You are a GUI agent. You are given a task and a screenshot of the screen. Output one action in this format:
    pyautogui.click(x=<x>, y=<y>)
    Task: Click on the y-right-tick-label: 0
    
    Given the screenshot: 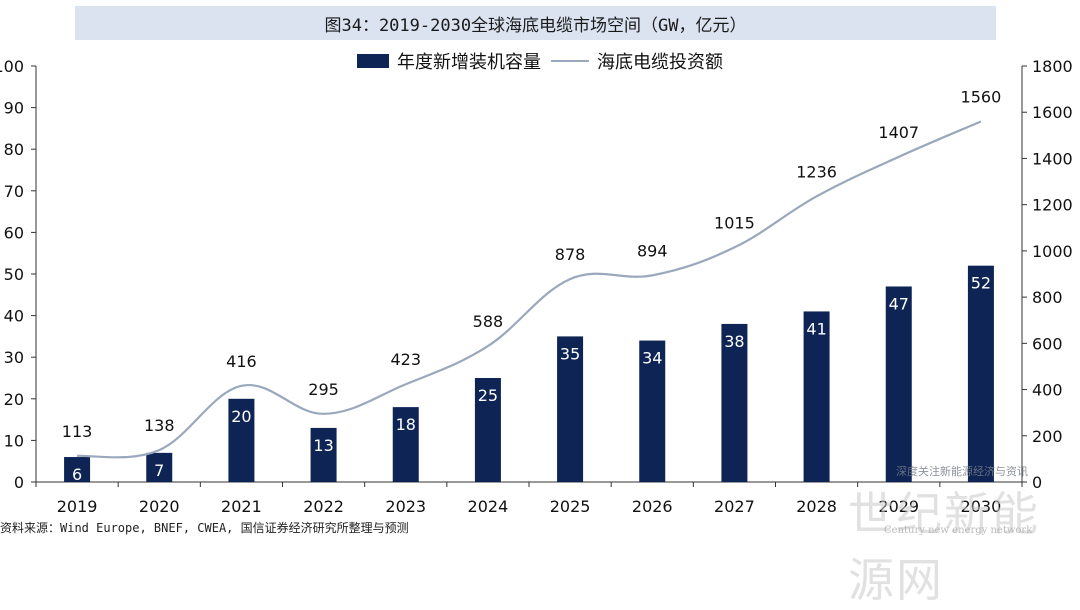 What is the action you would take?
    pyautogui.click(x=1037, y=482)
    